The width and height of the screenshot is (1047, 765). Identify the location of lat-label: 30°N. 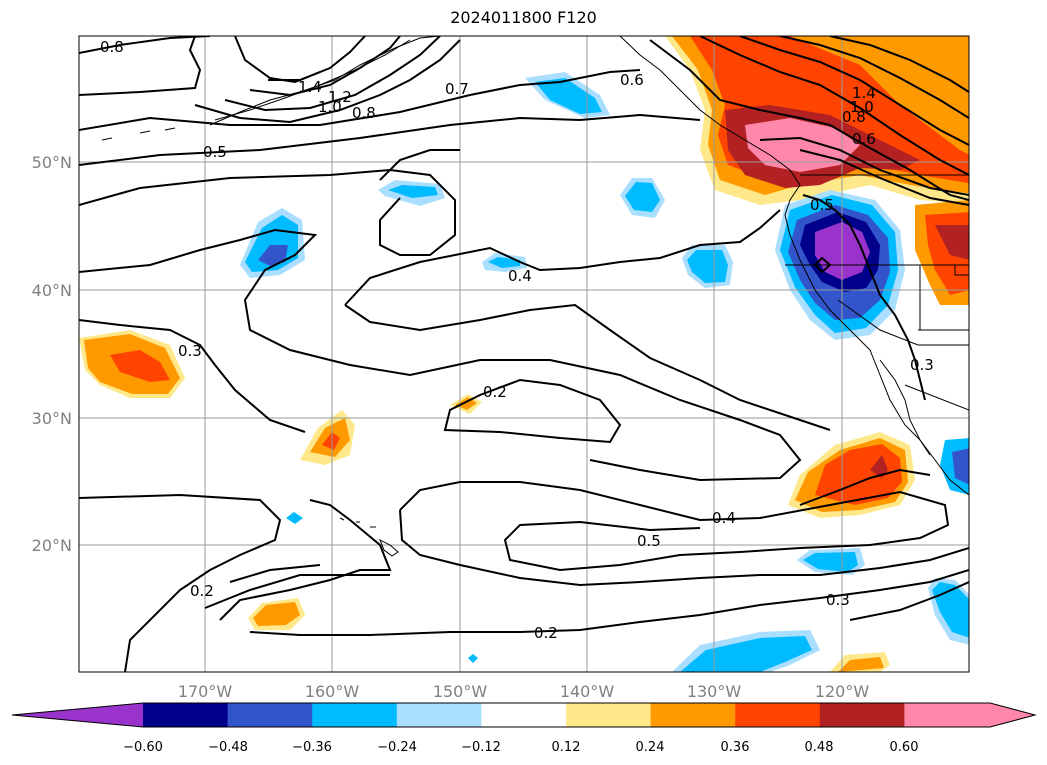
(52, 418).